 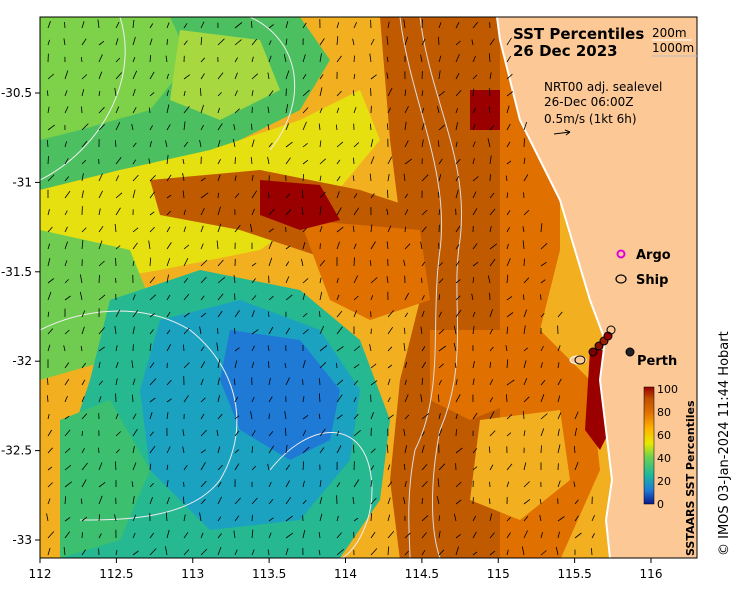 I want to click on colorbar-tick-label: 60, so click(x=664, y=435).